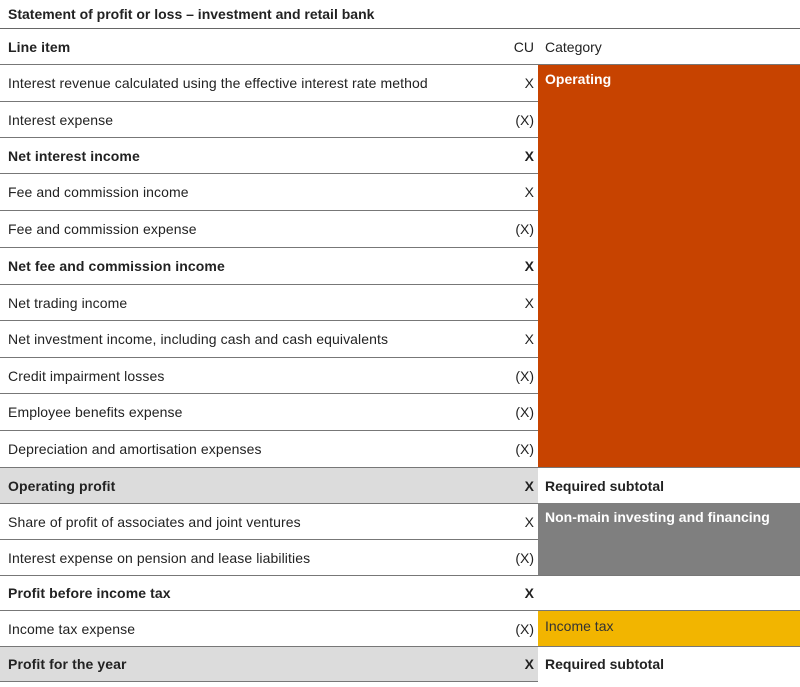 This screenshot has height=687, width=800. I want to click on header-category: Category, so click(573, 47).